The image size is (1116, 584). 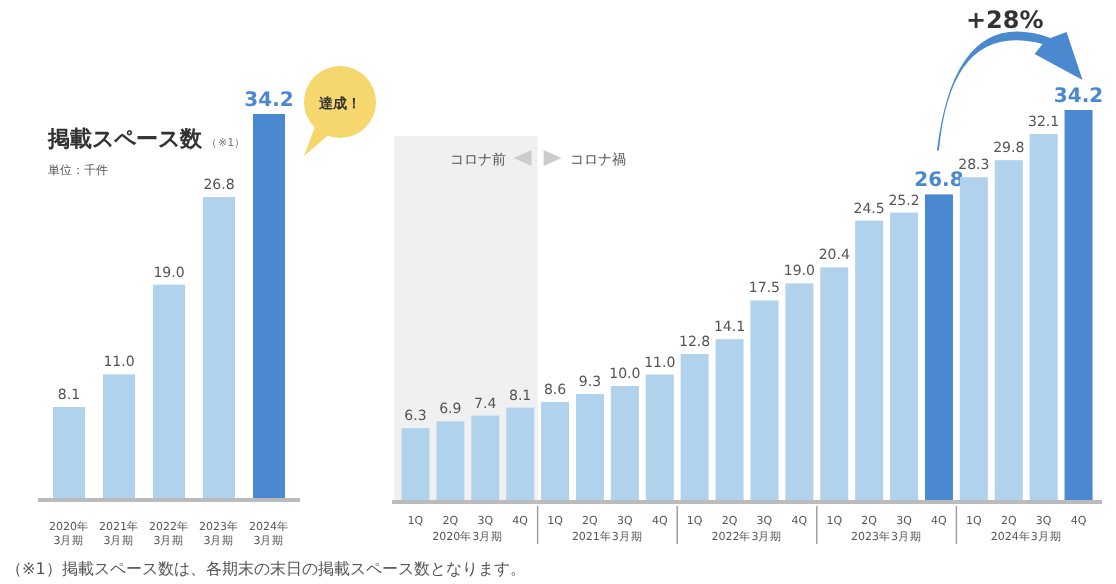 What do you see at coordinates (125, 139) in the screenshot?
I see `text: 掲載スペース数` at bounding box center [125, 139].